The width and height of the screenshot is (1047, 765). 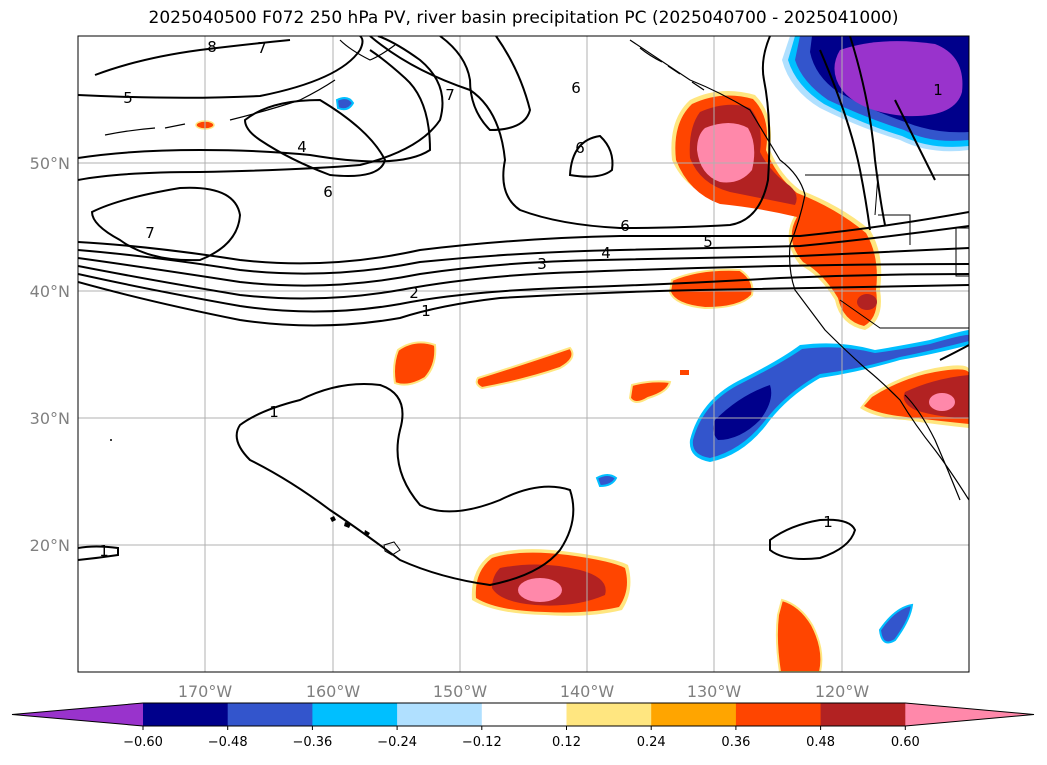 I want to click on svg-text: 8, so click(x=212, y=47).